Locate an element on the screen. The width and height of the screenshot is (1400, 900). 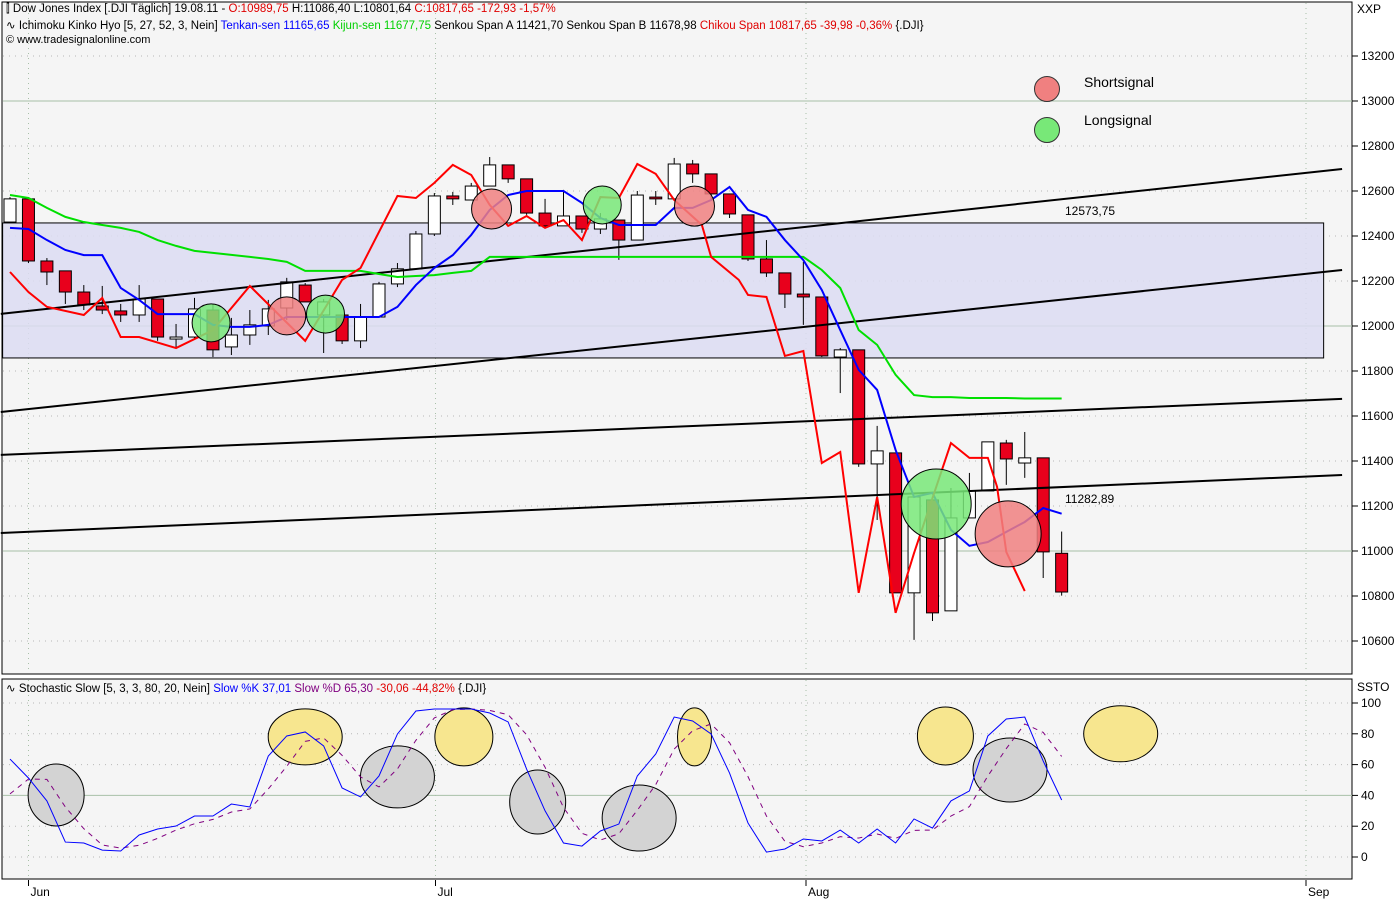
x-tick-label: Aug is located at coordinates (818, 892).